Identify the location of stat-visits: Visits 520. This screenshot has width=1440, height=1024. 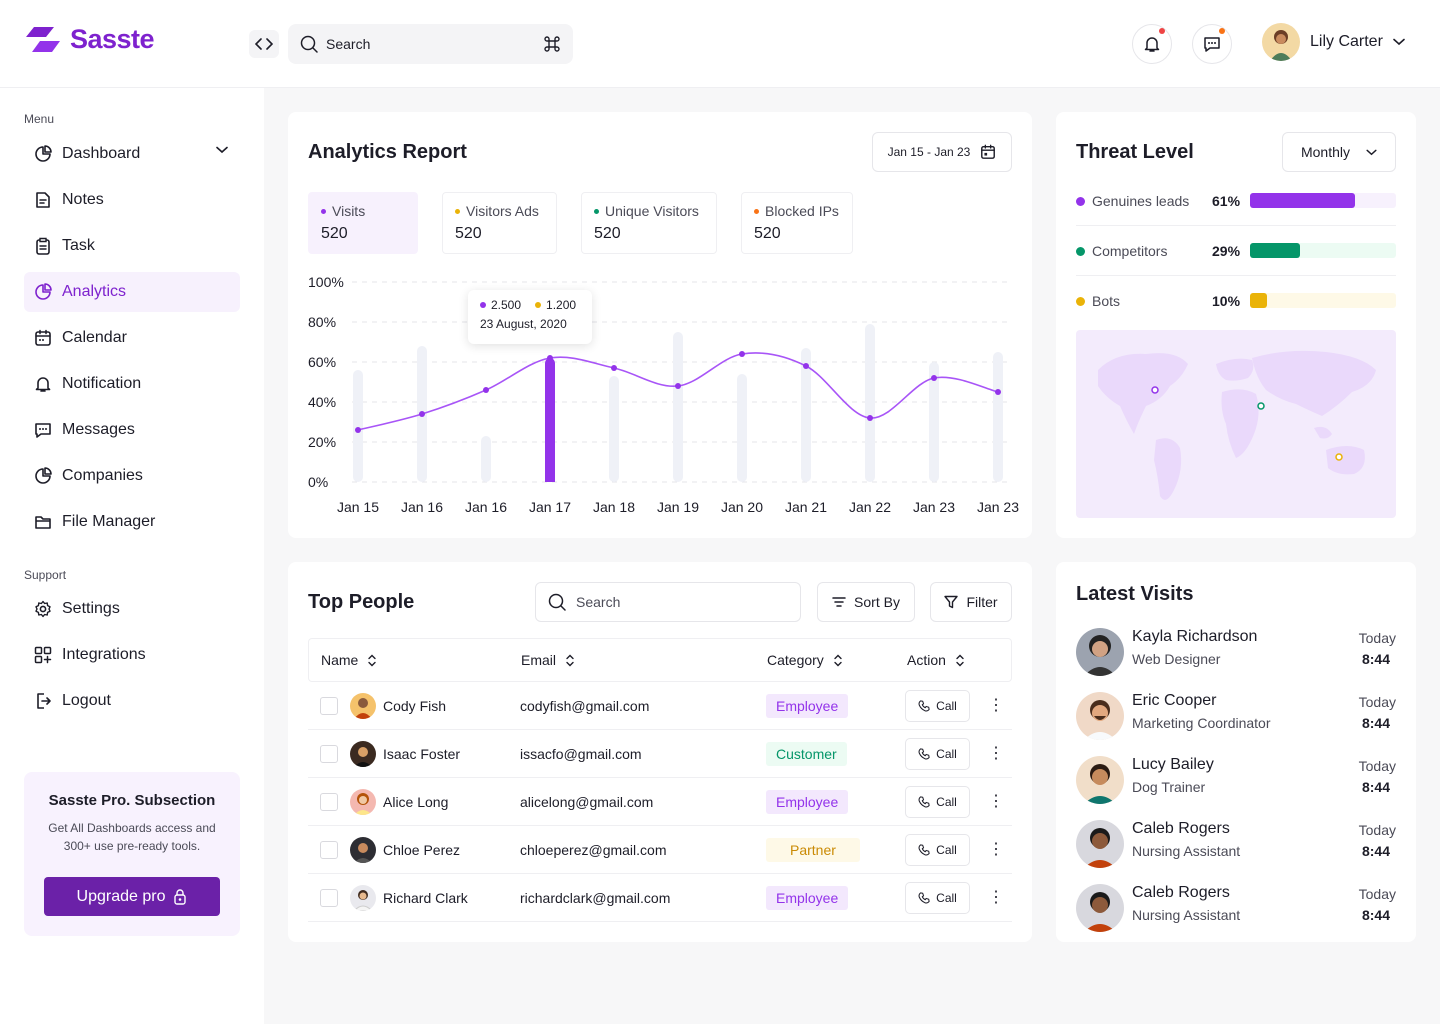
(363, 223).